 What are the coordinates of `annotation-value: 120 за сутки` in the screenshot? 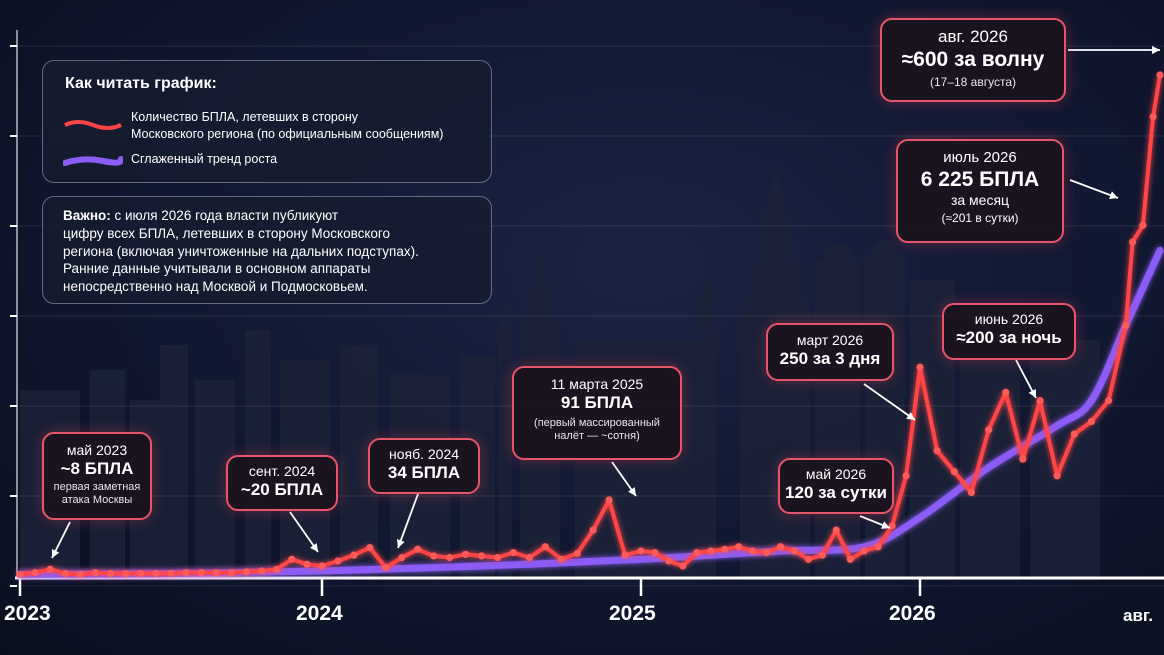 It's located at (836, 492).